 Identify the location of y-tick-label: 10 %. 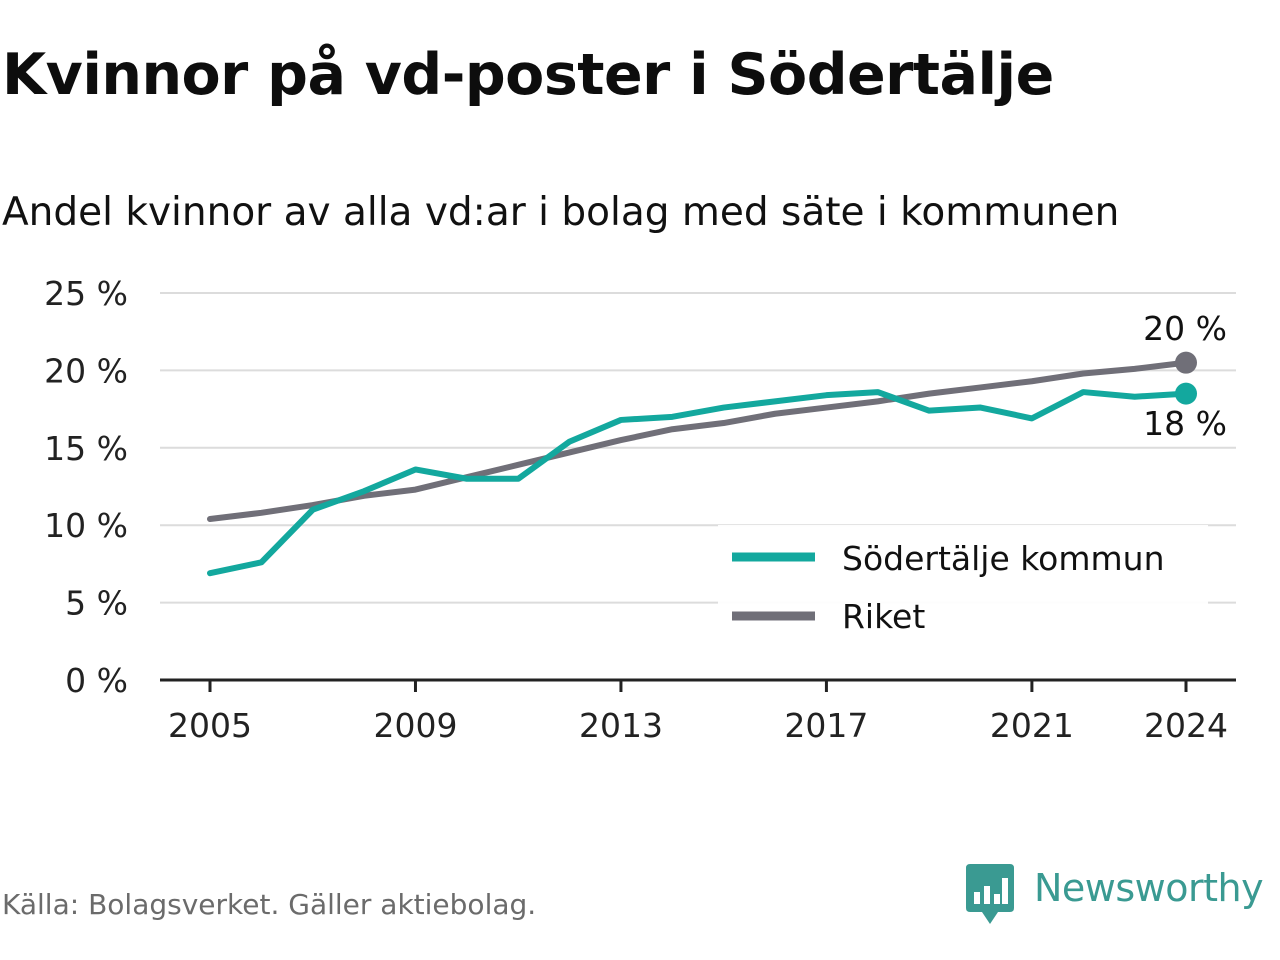
(86, 525).